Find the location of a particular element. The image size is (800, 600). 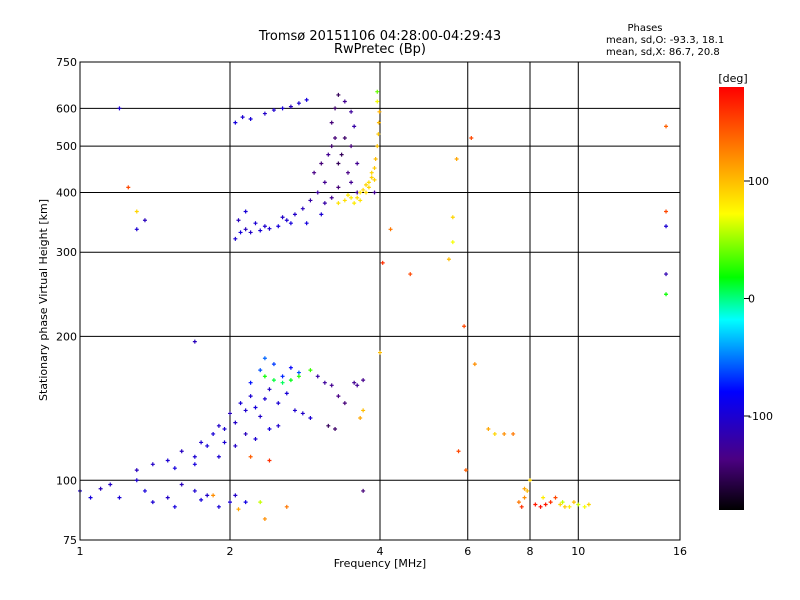

legend-line-o: mean, sd,O: -93.3, 18.1 is located at coordinates (665, 40).